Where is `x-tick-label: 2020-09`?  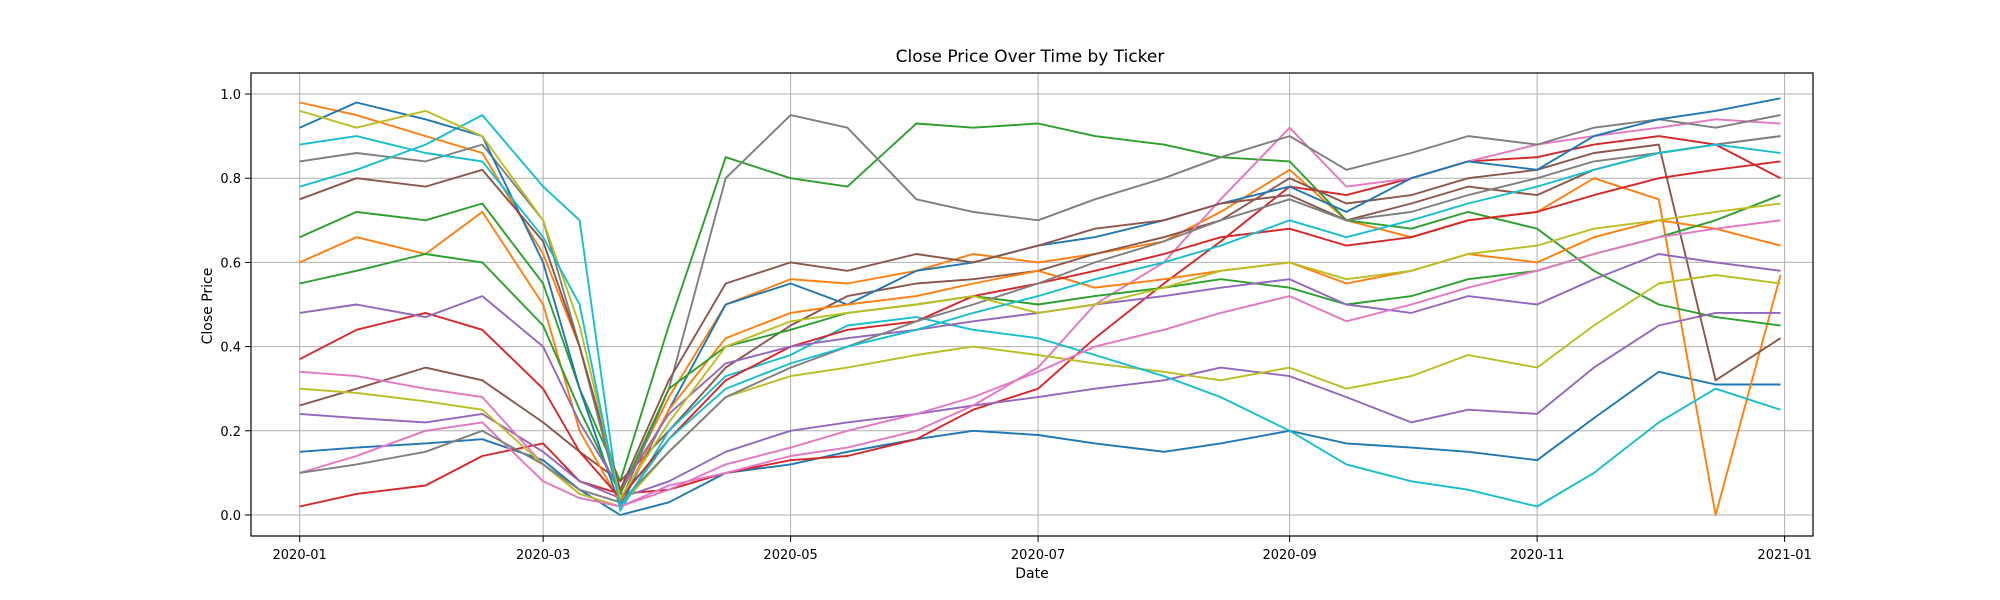
x-tick-label: 2020-09 is located at coordinates (1289, 555).